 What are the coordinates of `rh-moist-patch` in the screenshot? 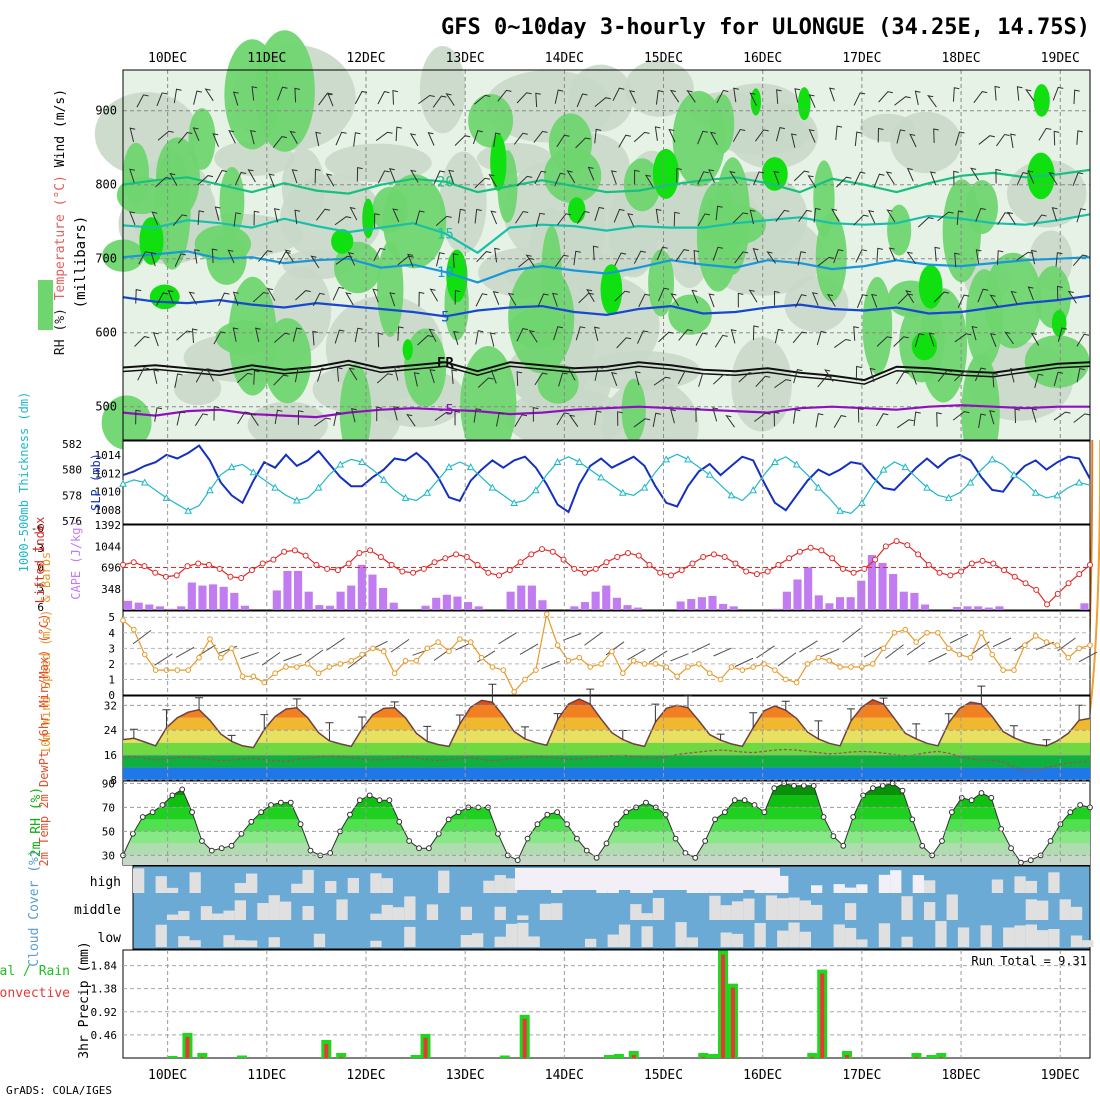 It's located at (984, 318).